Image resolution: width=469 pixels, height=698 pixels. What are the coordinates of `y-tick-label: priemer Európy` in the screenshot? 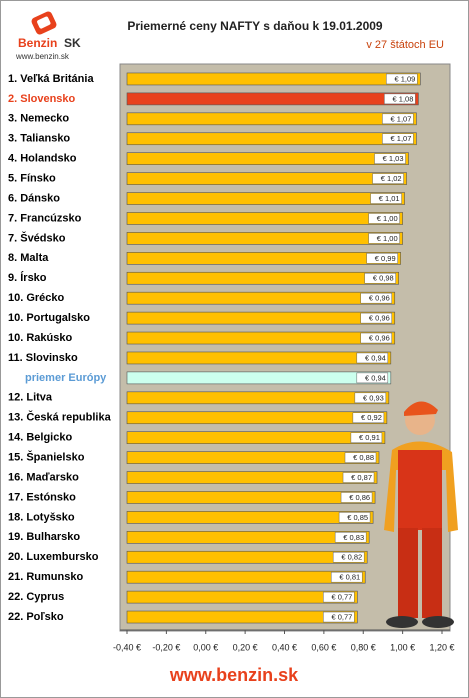 It's located at (66, 378).